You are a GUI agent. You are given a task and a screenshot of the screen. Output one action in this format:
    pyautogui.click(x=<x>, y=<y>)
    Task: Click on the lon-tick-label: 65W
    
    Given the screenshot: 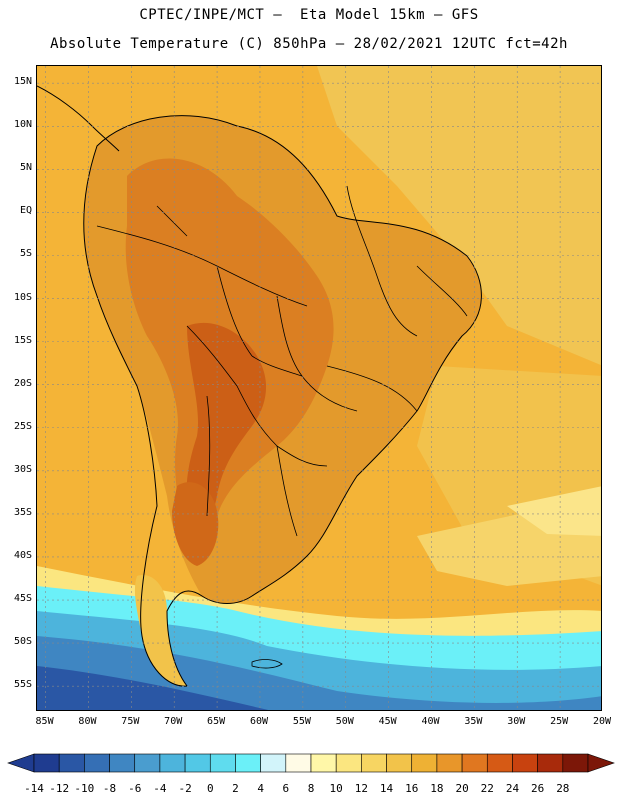 What is the action you would take?
    pyautogui.click(x=216, y=721)
    